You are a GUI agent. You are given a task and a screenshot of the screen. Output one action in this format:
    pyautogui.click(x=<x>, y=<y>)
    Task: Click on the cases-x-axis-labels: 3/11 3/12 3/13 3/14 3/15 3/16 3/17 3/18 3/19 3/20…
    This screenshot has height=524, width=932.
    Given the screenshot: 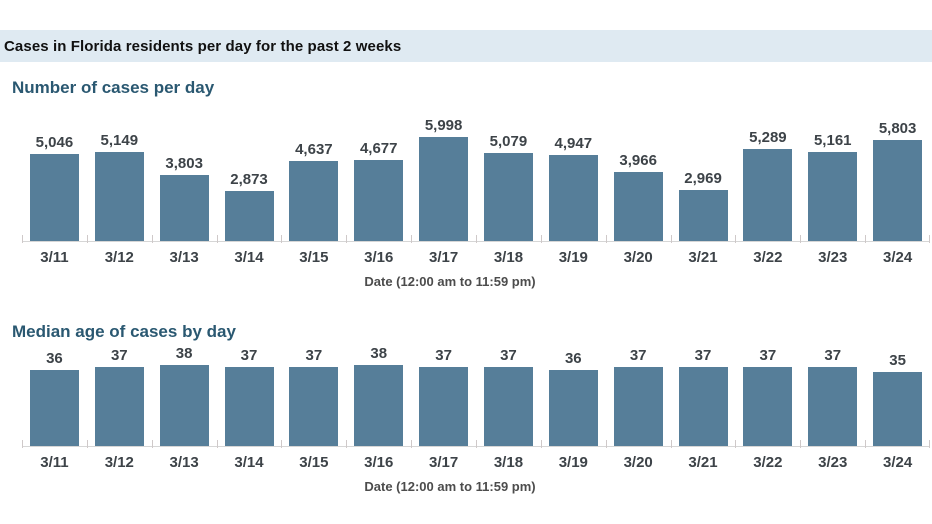 What is the action you would take?
    pyautogui.click(x=476, y=257)
    